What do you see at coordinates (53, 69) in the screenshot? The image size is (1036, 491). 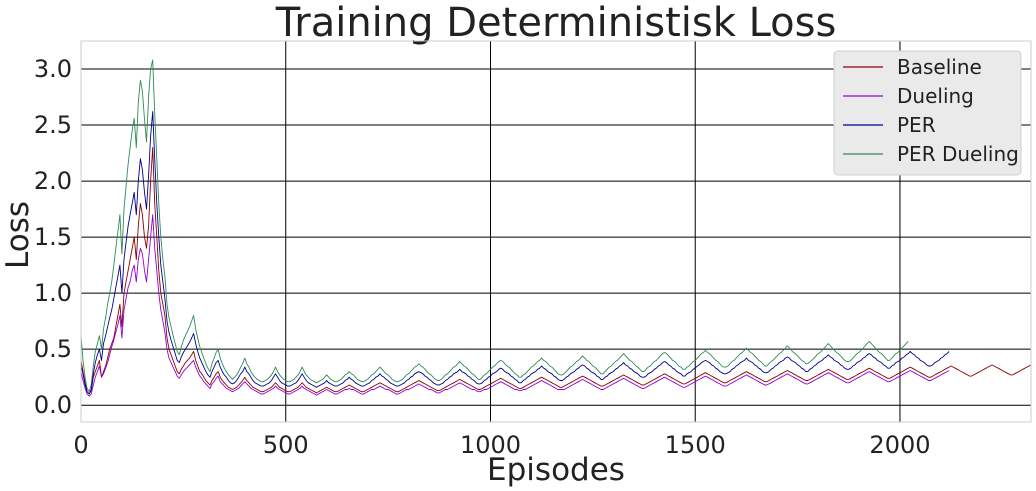 I see `y-tick-label: 3.0` at bounding box center [53, 69].